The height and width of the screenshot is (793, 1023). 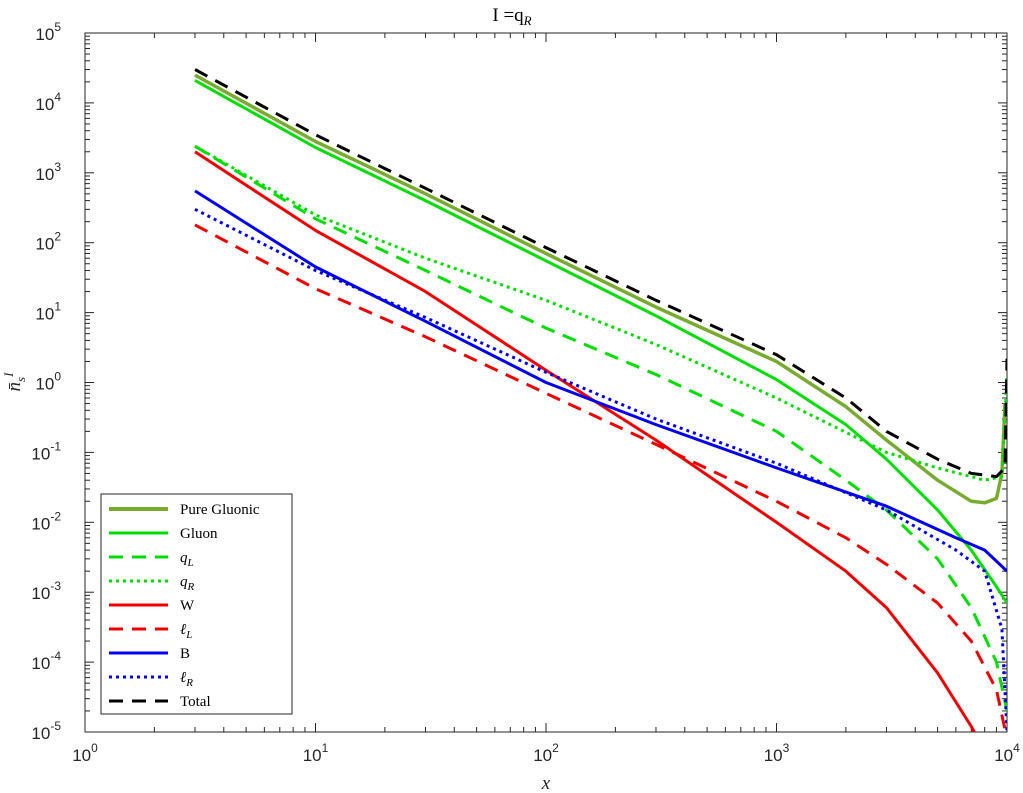 What do you see at coordinates (46, 731) in the screenshot?
I see `y-tick-label: 10⁻⁵` at bounding box center [46, 731].